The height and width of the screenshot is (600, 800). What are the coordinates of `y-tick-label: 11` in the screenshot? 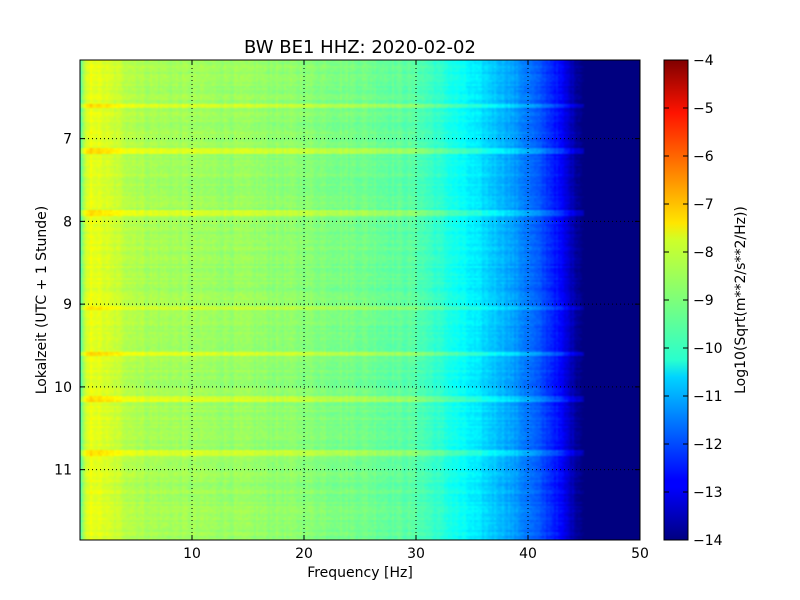 It's located at (63, 471).